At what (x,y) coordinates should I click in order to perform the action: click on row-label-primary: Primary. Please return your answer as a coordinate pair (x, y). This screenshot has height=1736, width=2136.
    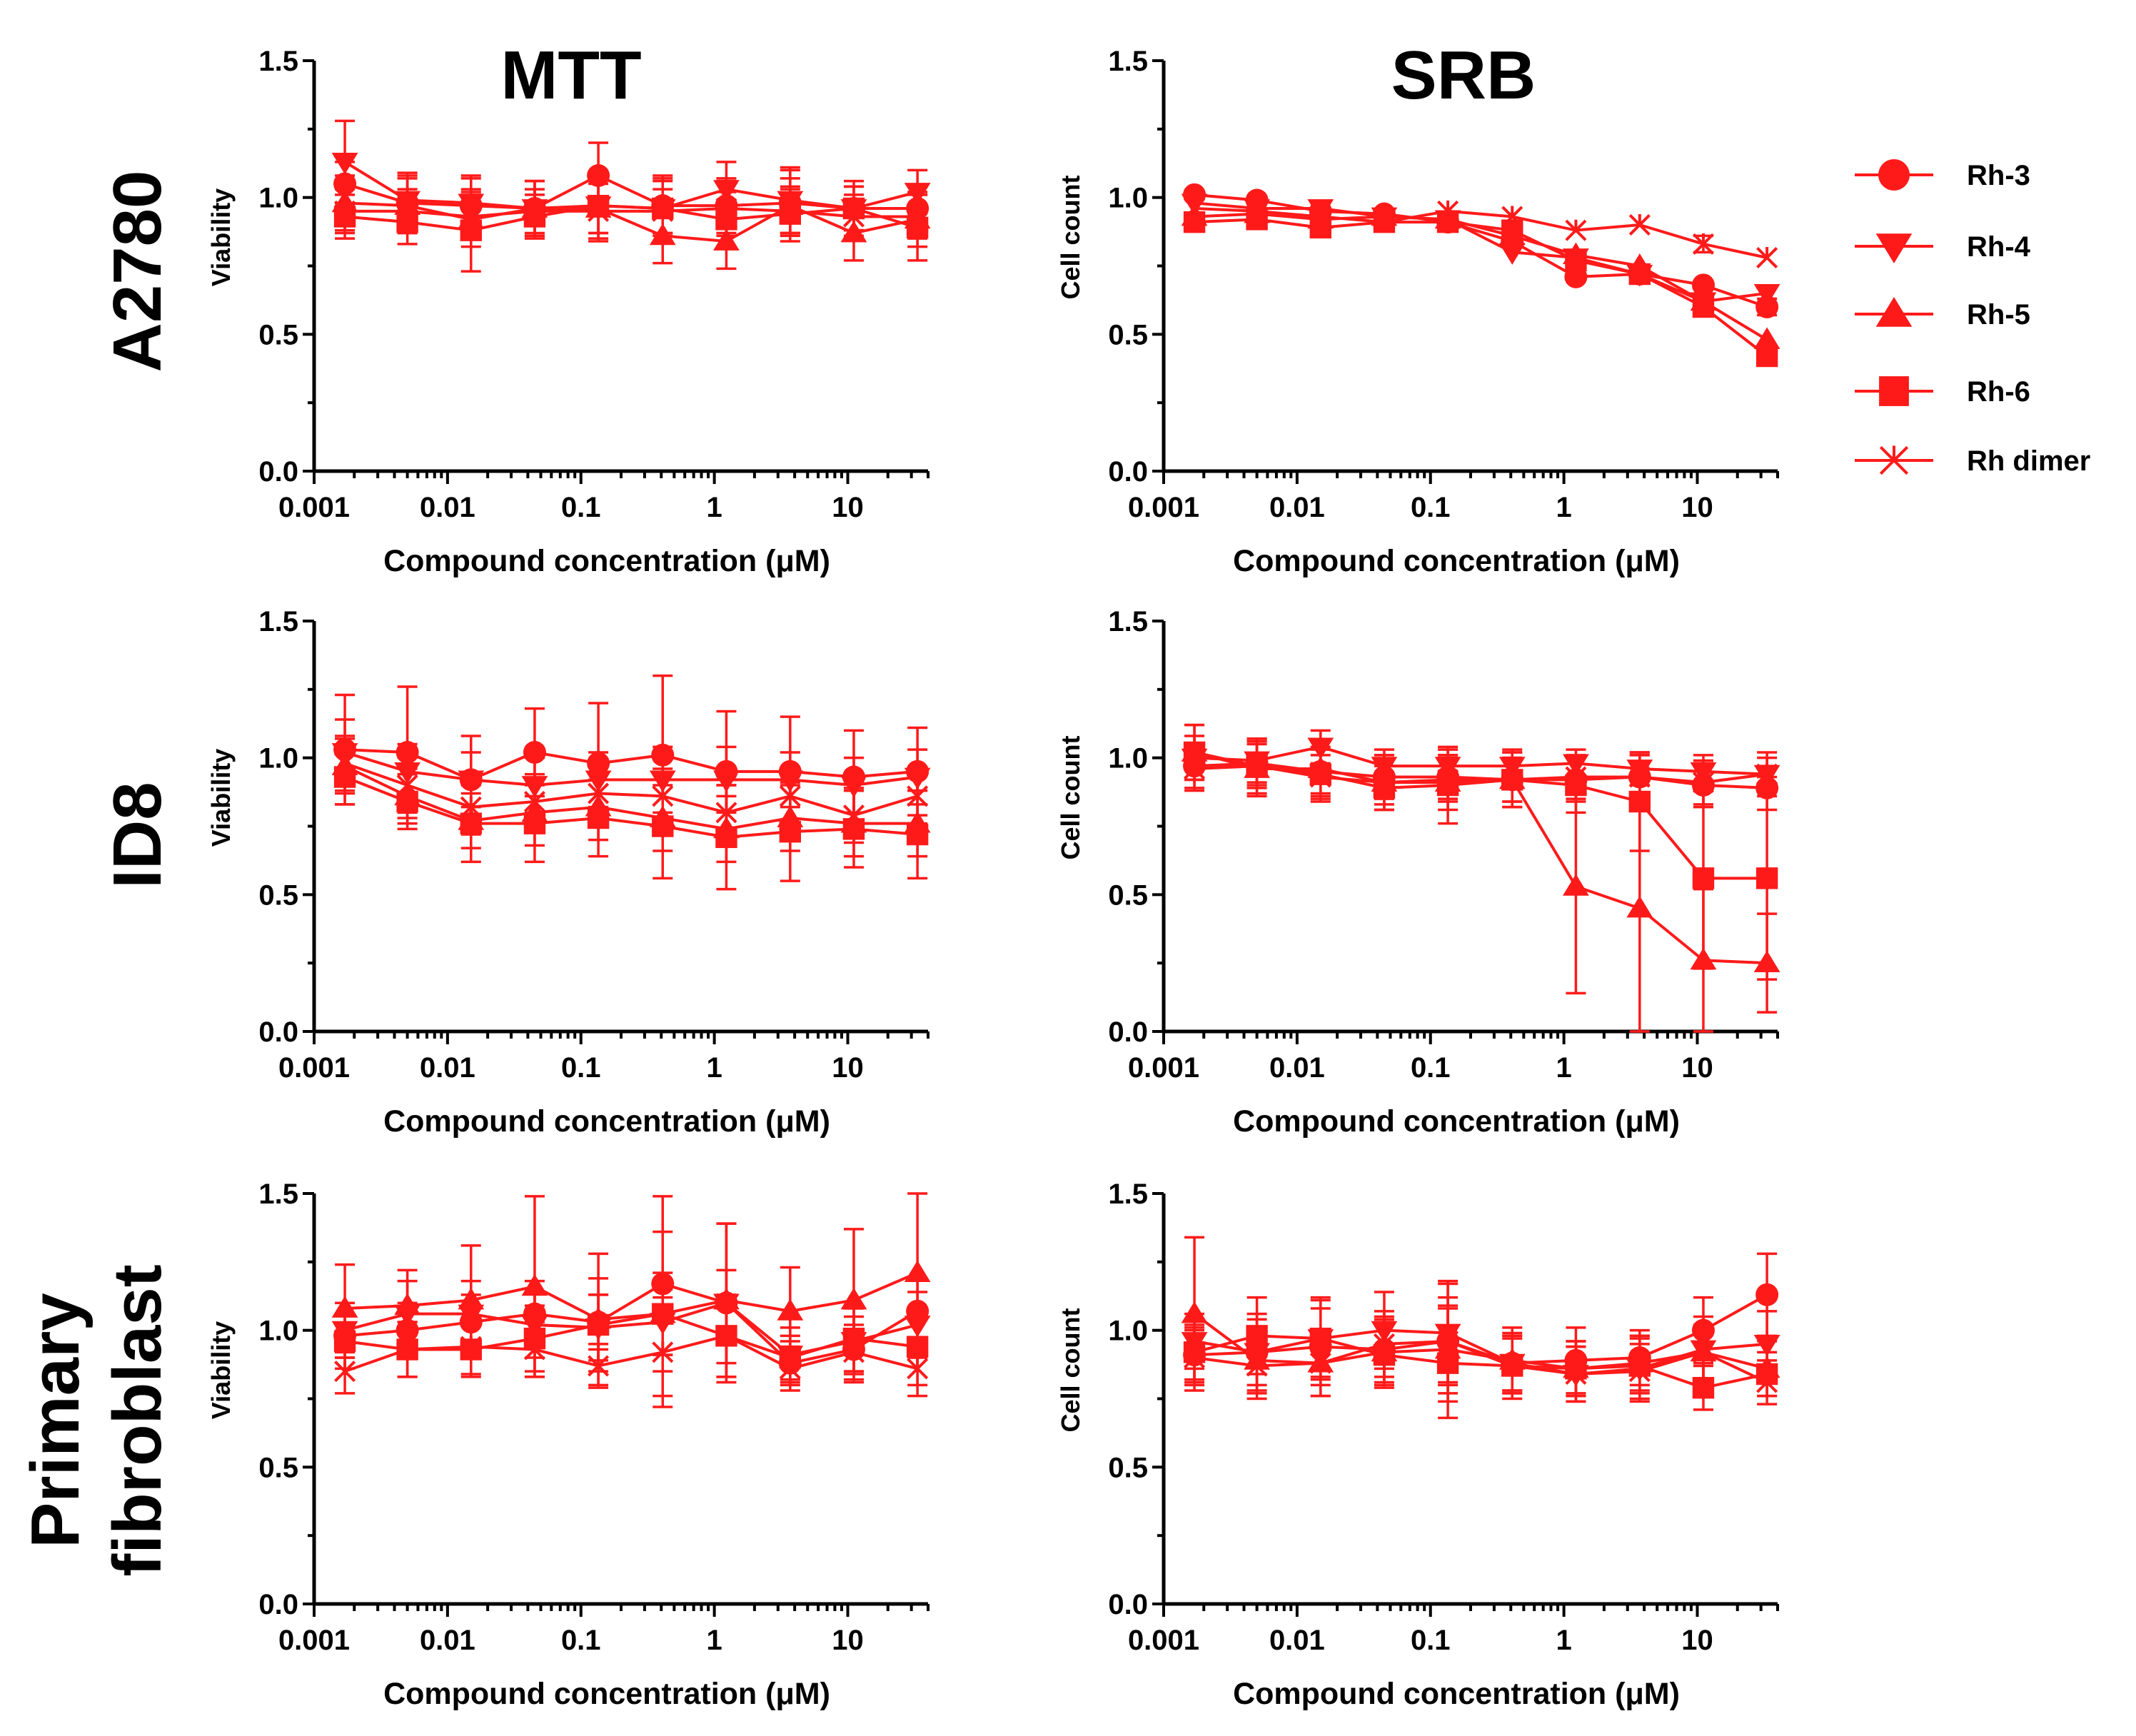
    Looking at the image, I should click on (55, 1420).